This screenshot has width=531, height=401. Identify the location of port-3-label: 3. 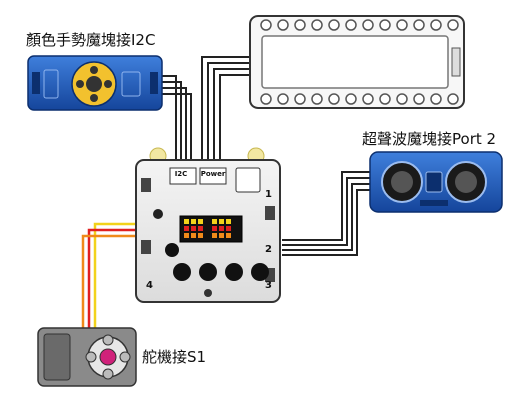
(268, 285).